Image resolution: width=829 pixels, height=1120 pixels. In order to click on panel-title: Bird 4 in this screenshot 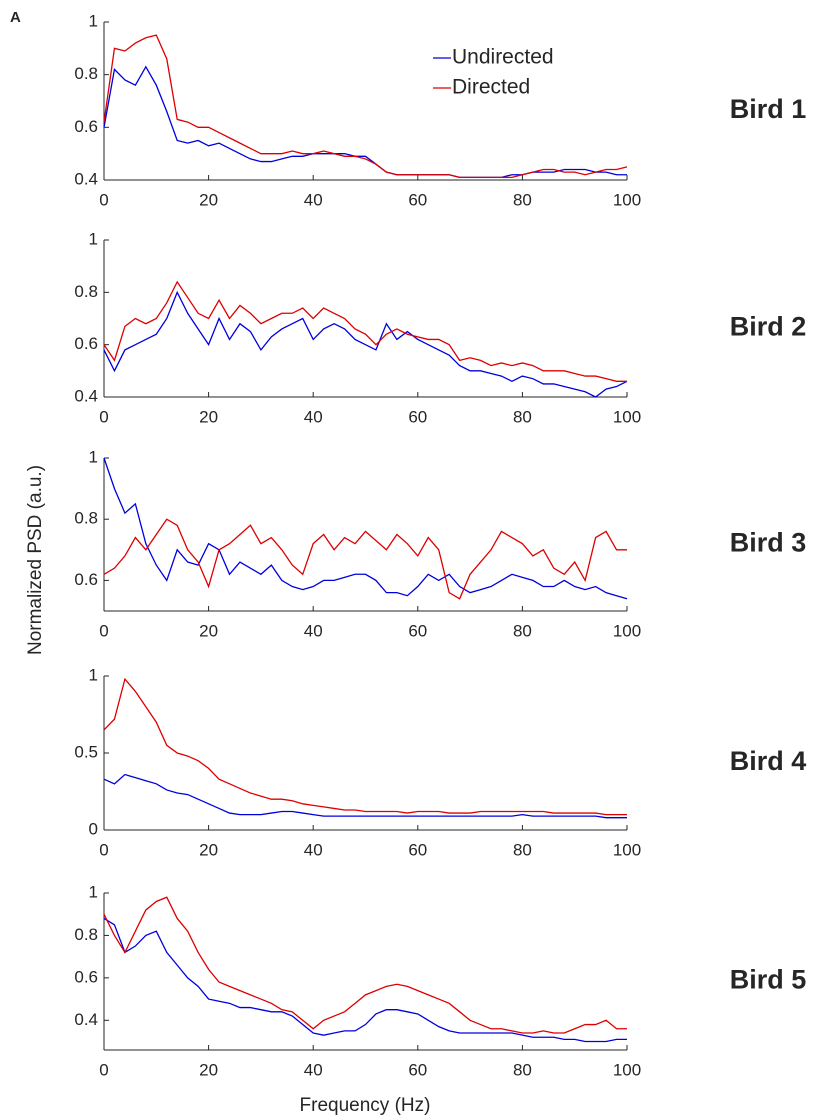, I will do `click(768, 761)`.